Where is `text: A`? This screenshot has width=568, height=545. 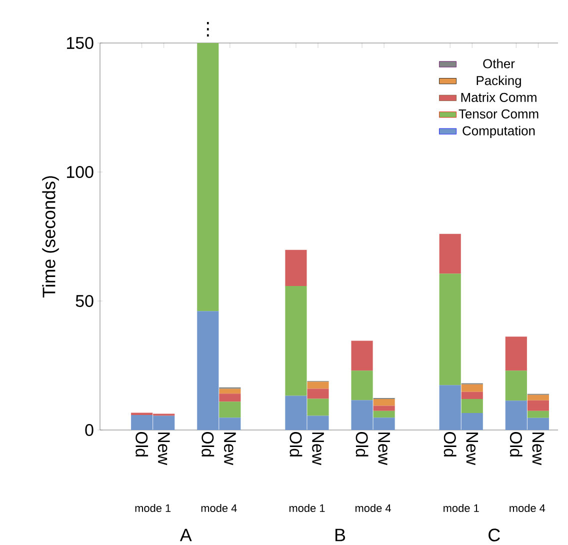
text: A is located at coordinates (186, 535).